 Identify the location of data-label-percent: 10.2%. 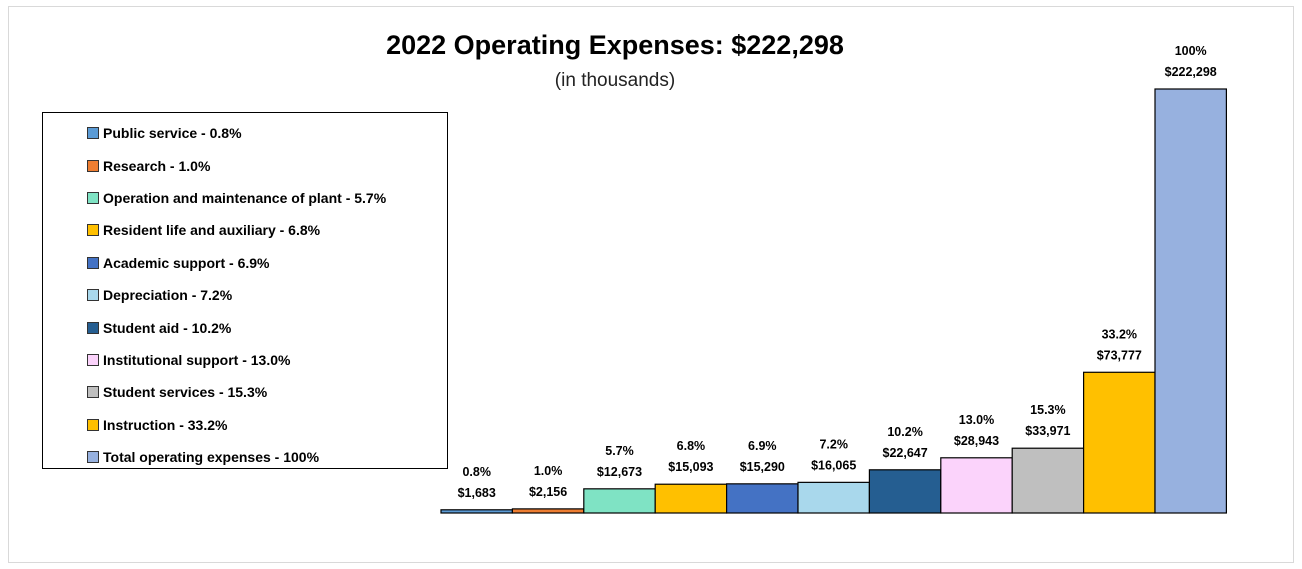
(904, 432).